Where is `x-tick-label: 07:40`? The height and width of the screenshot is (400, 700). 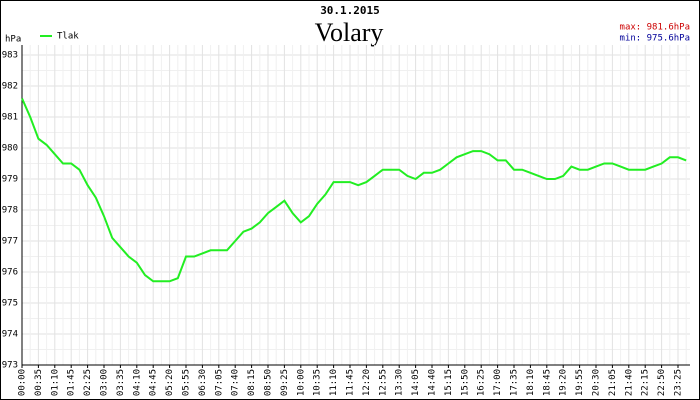
x-tick-label: 07:40 is located at coordinates (236, 382).